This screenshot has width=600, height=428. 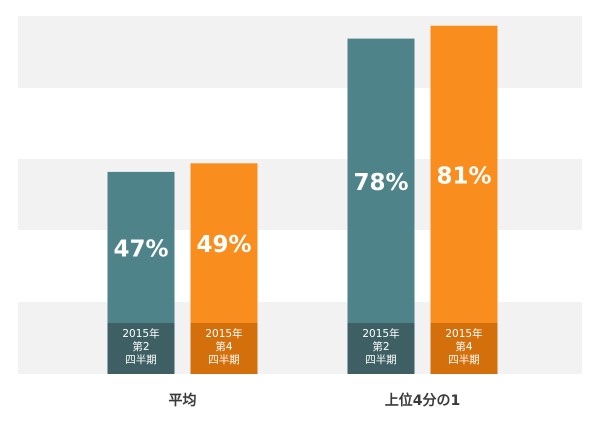 I want to click on bar-value-label: 78%, so click(x=380, y=183).